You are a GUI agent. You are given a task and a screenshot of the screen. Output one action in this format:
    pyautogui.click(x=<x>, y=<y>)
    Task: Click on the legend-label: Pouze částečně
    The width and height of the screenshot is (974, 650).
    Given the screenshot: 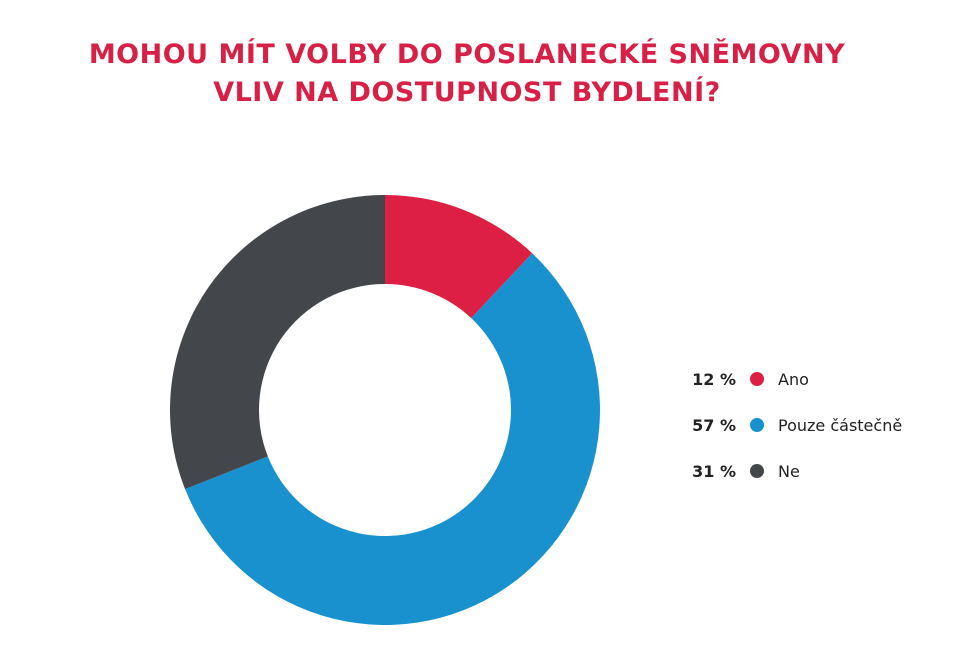 What is the action you would take?
    pyautogui.click(x=840, y=425)
    